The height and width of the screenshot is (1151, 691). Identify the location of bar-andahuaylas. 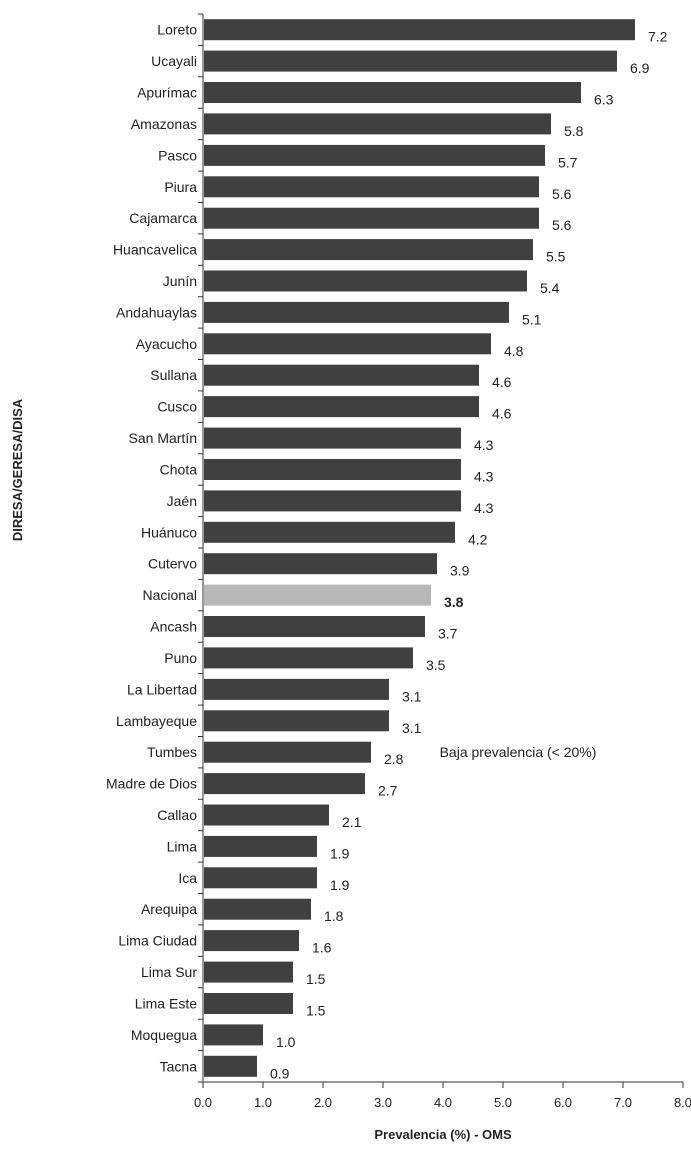
(356, 312).